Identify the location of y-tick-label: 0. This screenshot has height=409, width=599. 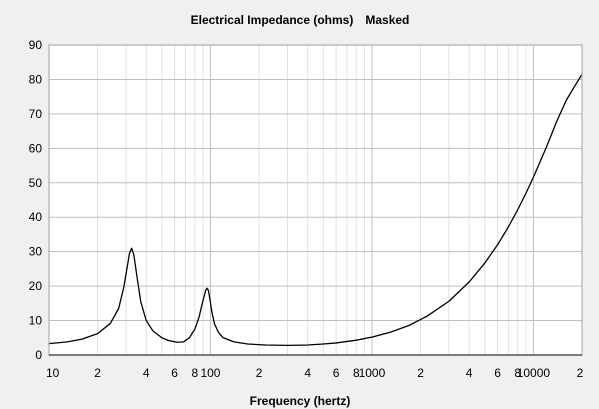
(38, 355).